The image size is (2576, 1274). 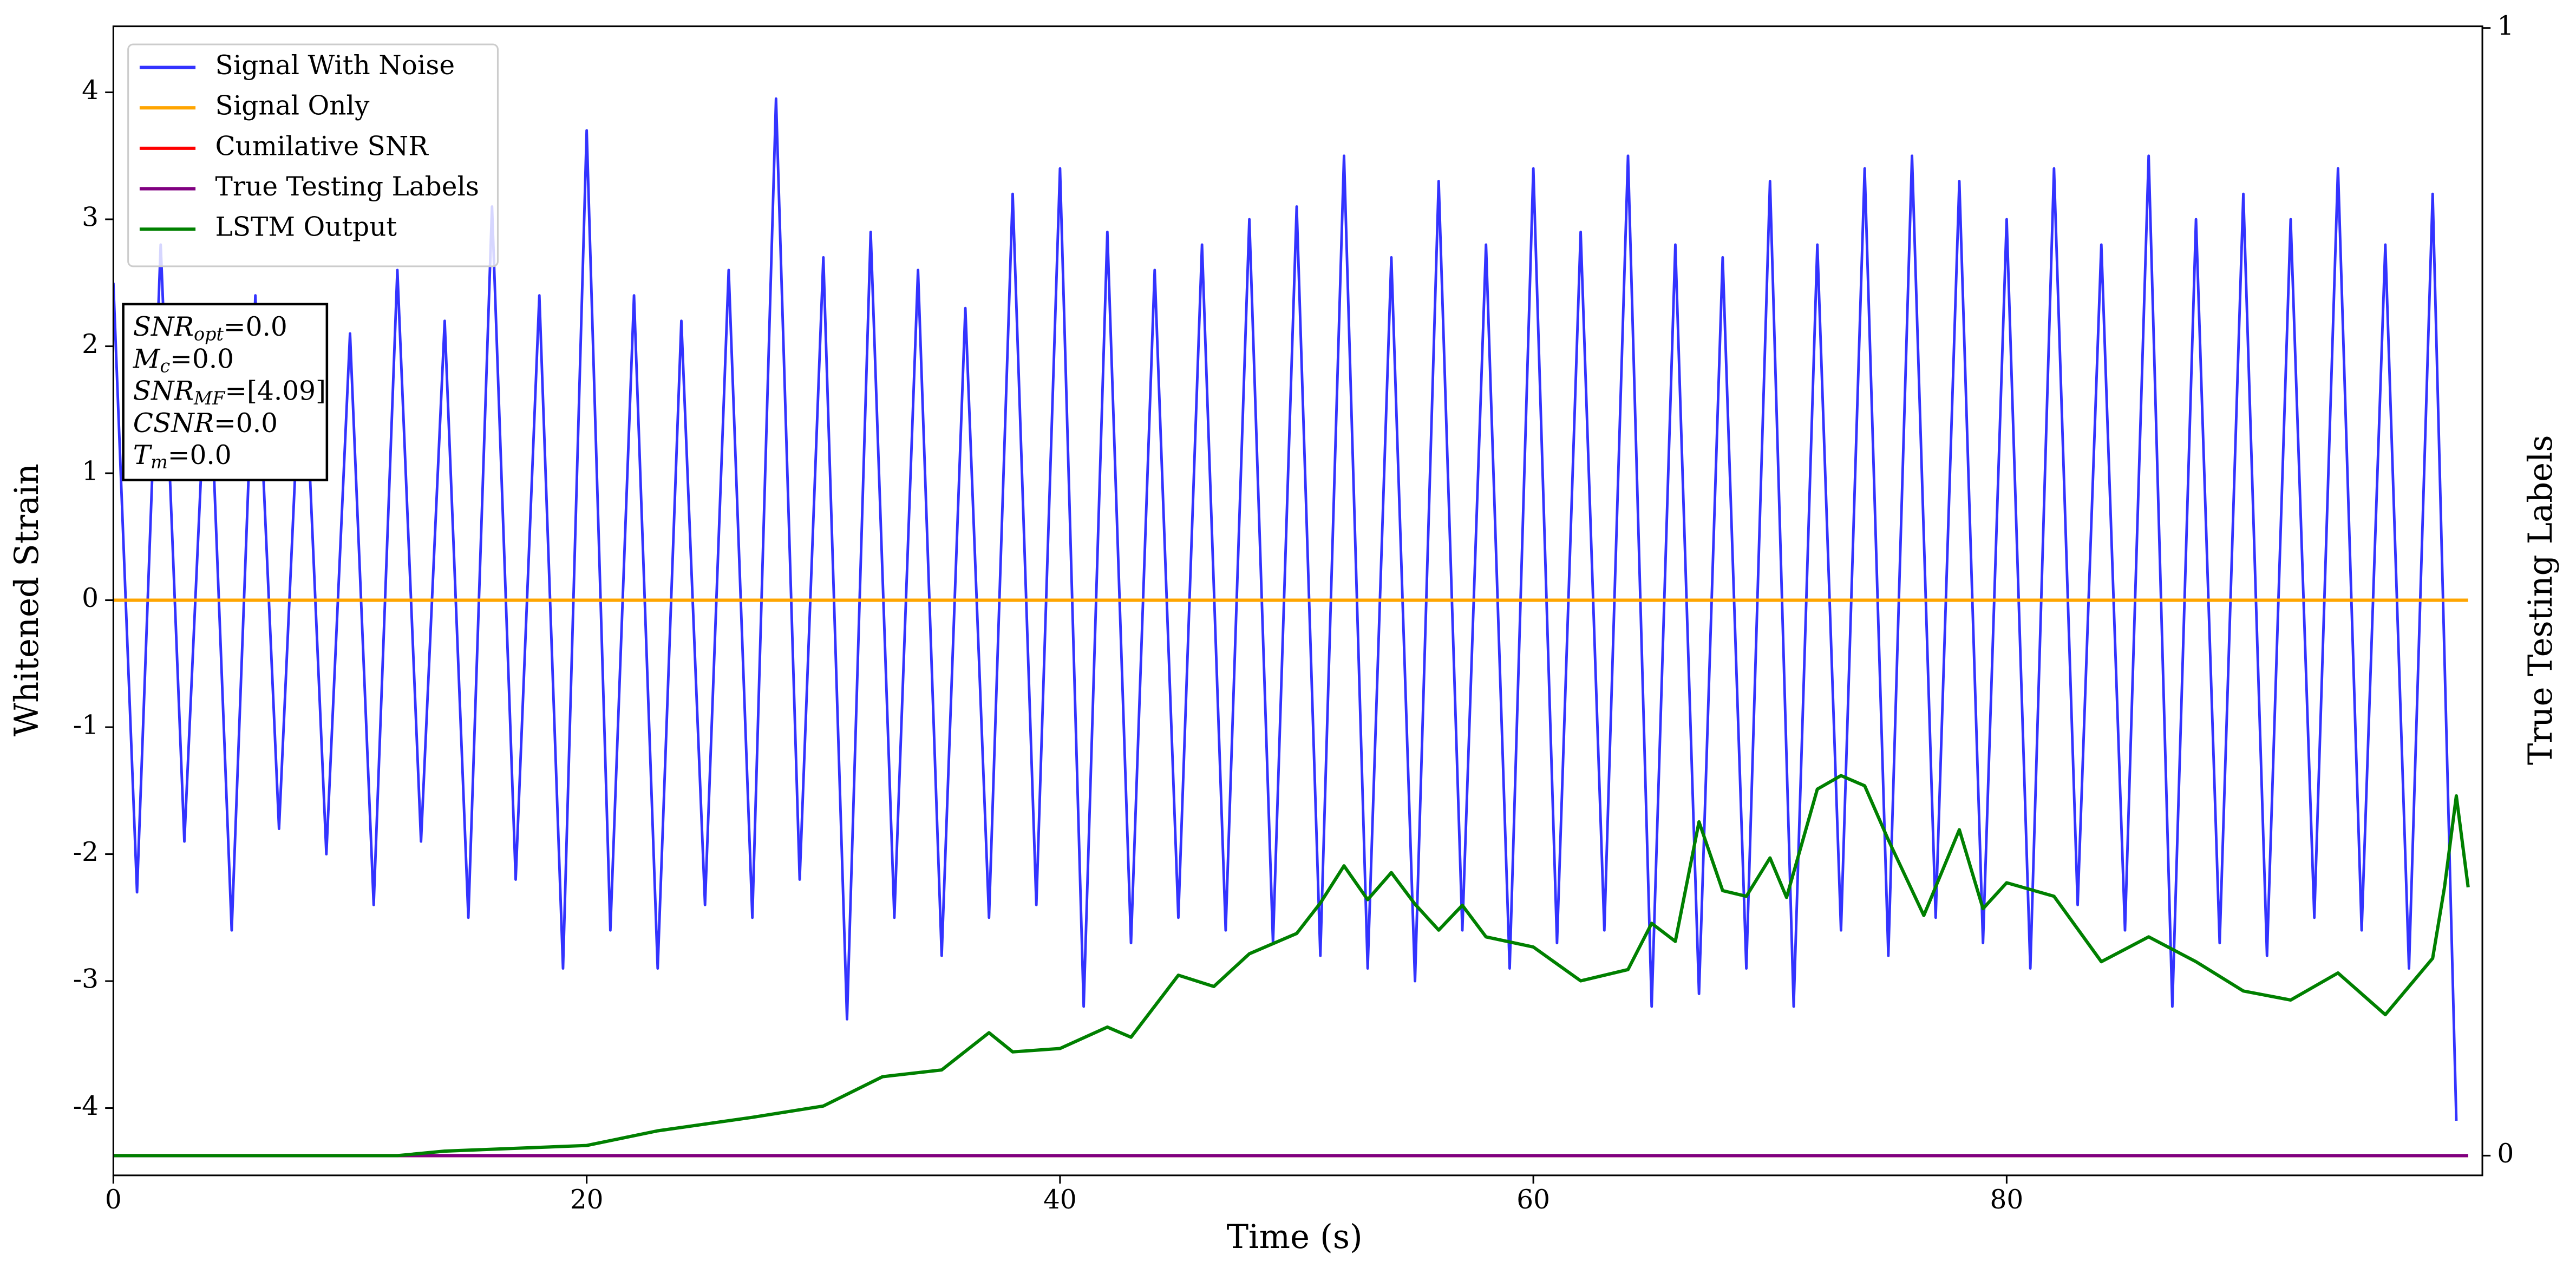 What do you see at coordinates (147, 359) in the screenshot?
I see `annotation-symbol: M` at bounding box center [147, 359].